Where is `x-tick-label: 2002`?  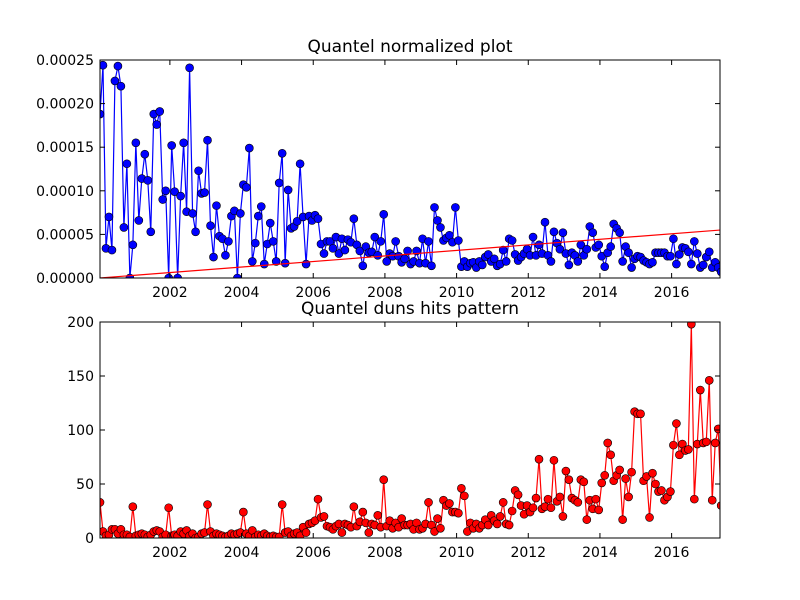
x-tick-label: 2002 is located at coordinates (170, 293).